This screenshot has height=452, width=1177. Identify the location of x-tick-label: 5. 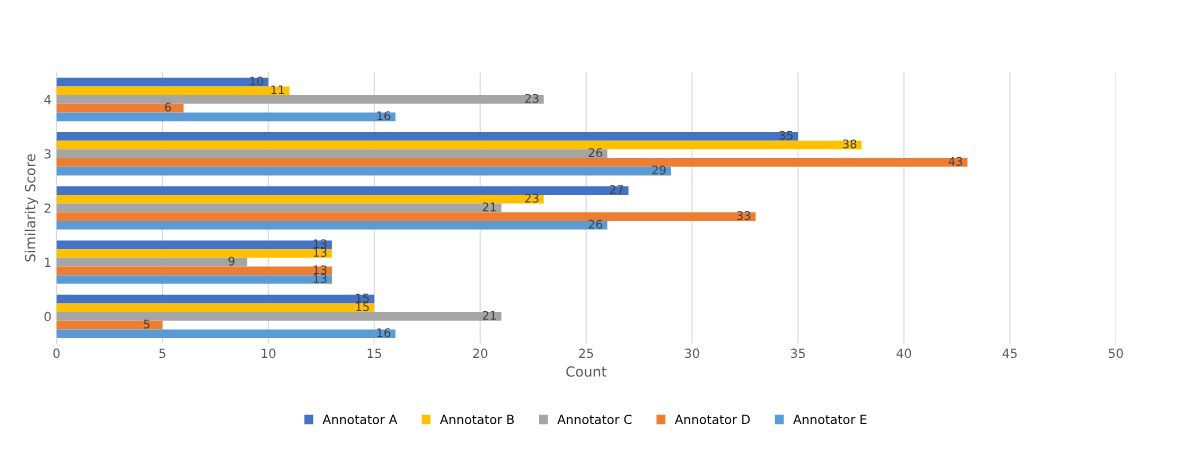
(162, 353).